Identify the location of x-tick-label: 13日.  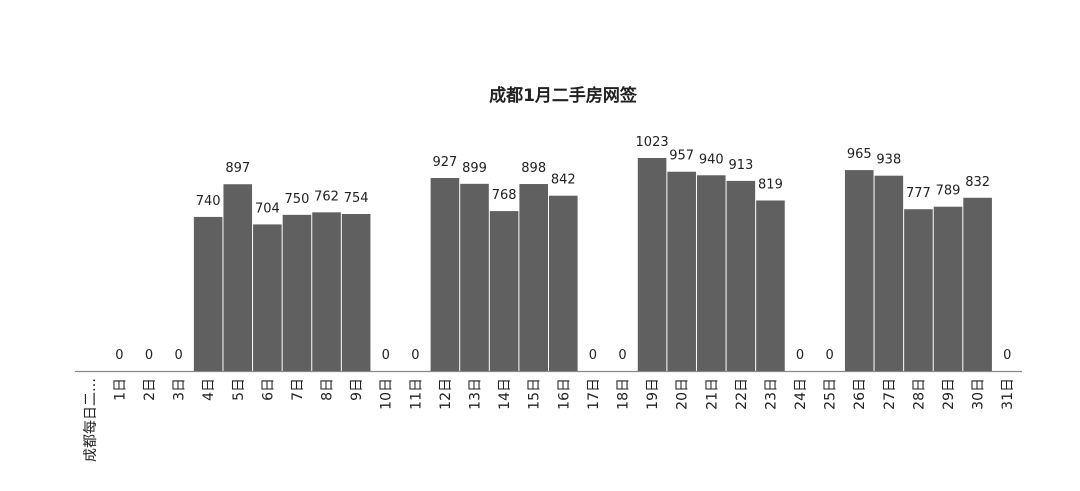
(476, 394).